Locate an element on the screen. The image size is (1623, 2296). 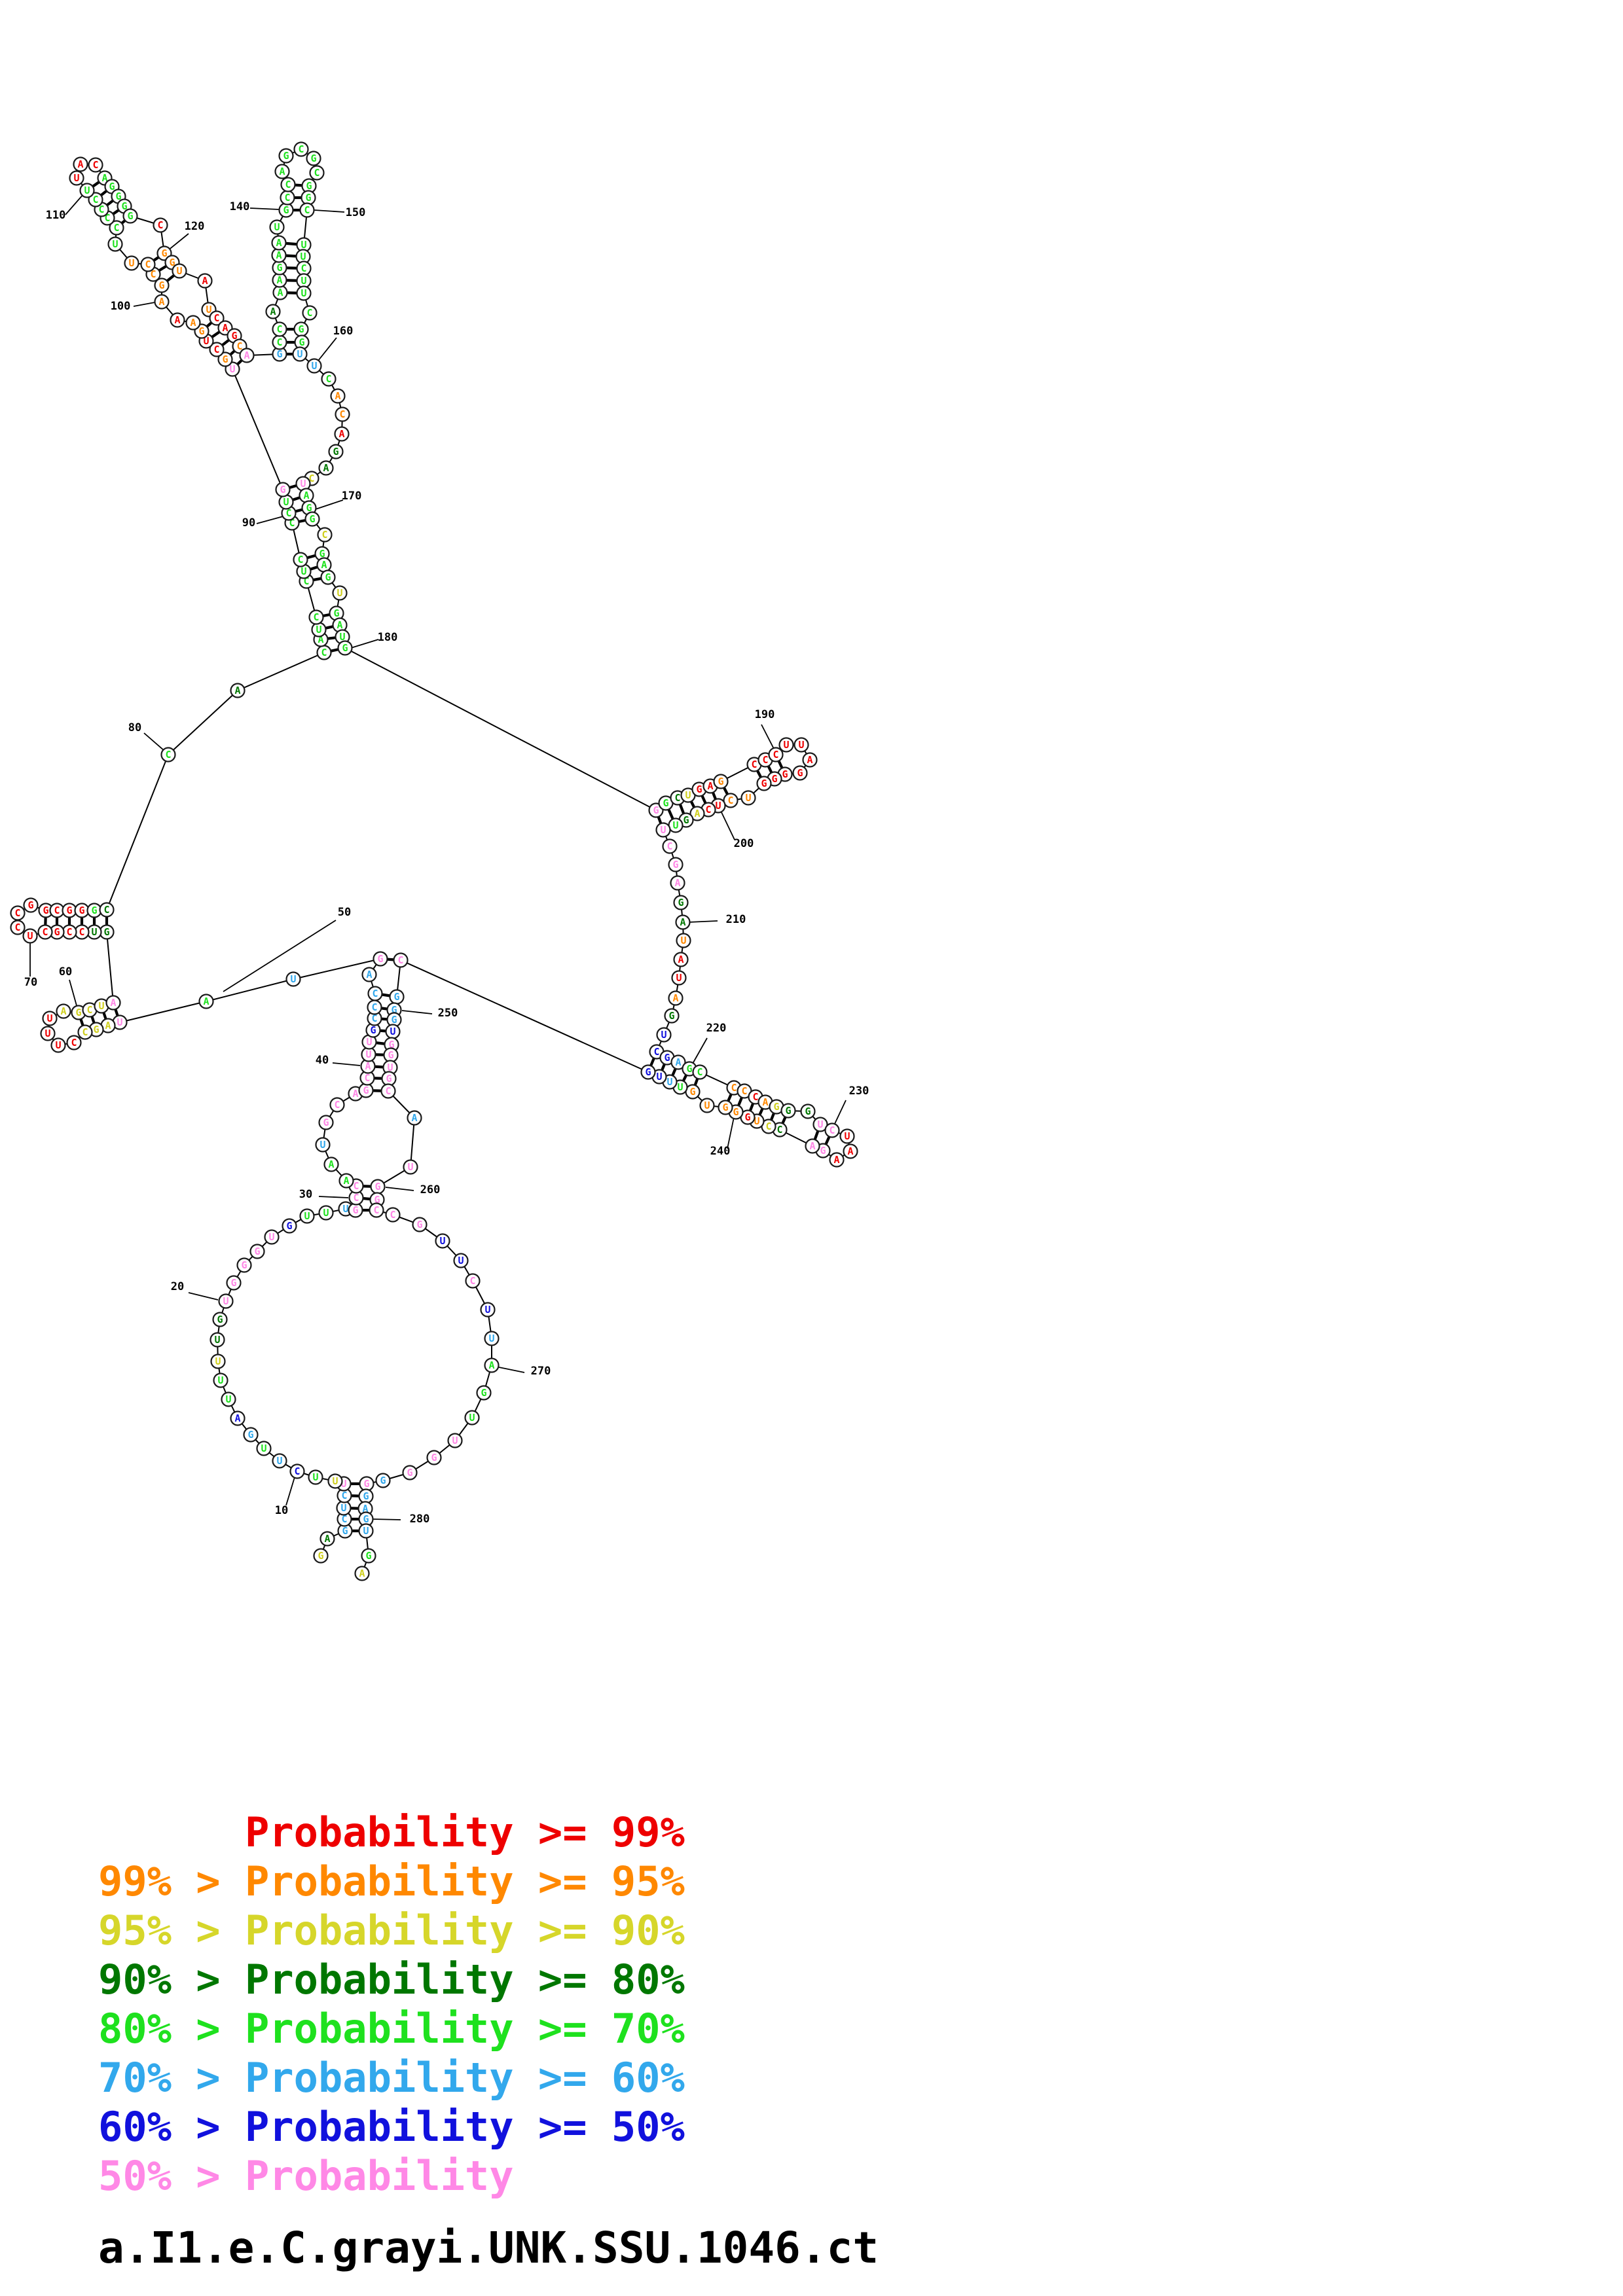
legend-item-95-99: 99% > Probability >= 95% is located at coordinates (391, 1881).